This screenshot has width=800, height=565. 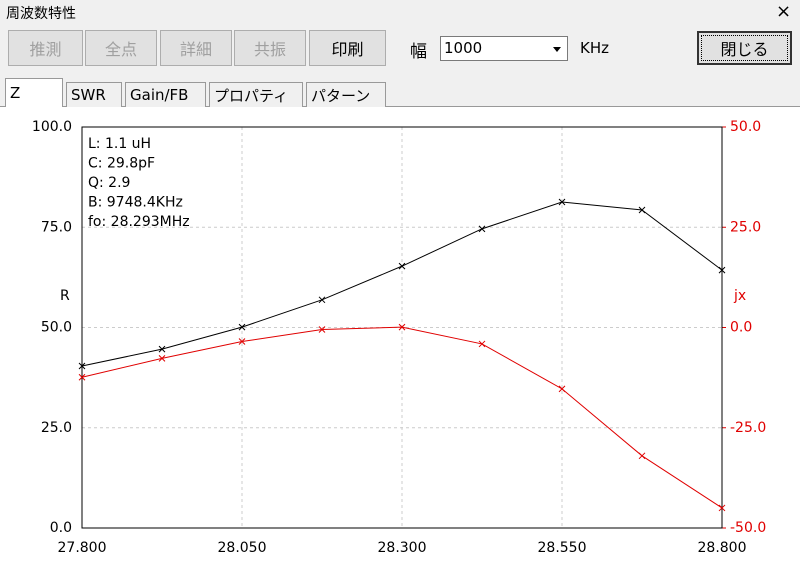 What do you see at coordinates (741, 328) in the screenshot?
I see `y2-tick-label: 0.0` at bounding box center [741, 328].